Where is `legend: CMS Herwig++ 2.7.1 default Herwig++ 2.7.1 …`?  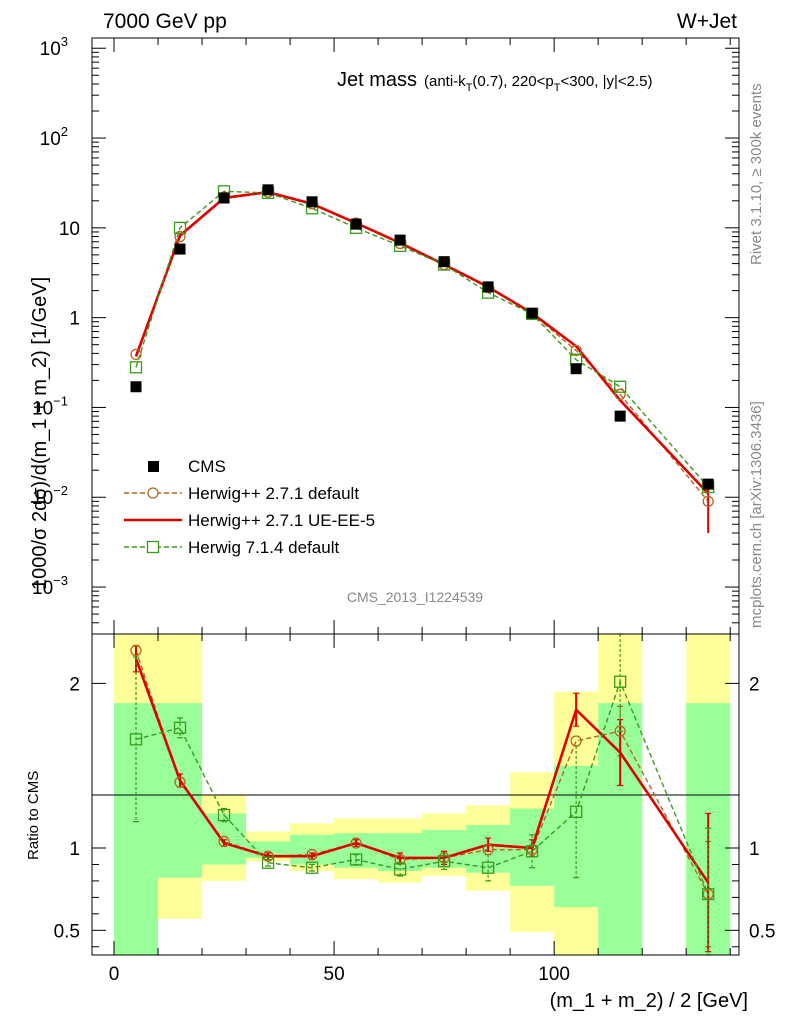 legend: CMS Herwig++ 2.7.1 default Herwig++ 2.7.1 … is located at coordinates (249, 507).